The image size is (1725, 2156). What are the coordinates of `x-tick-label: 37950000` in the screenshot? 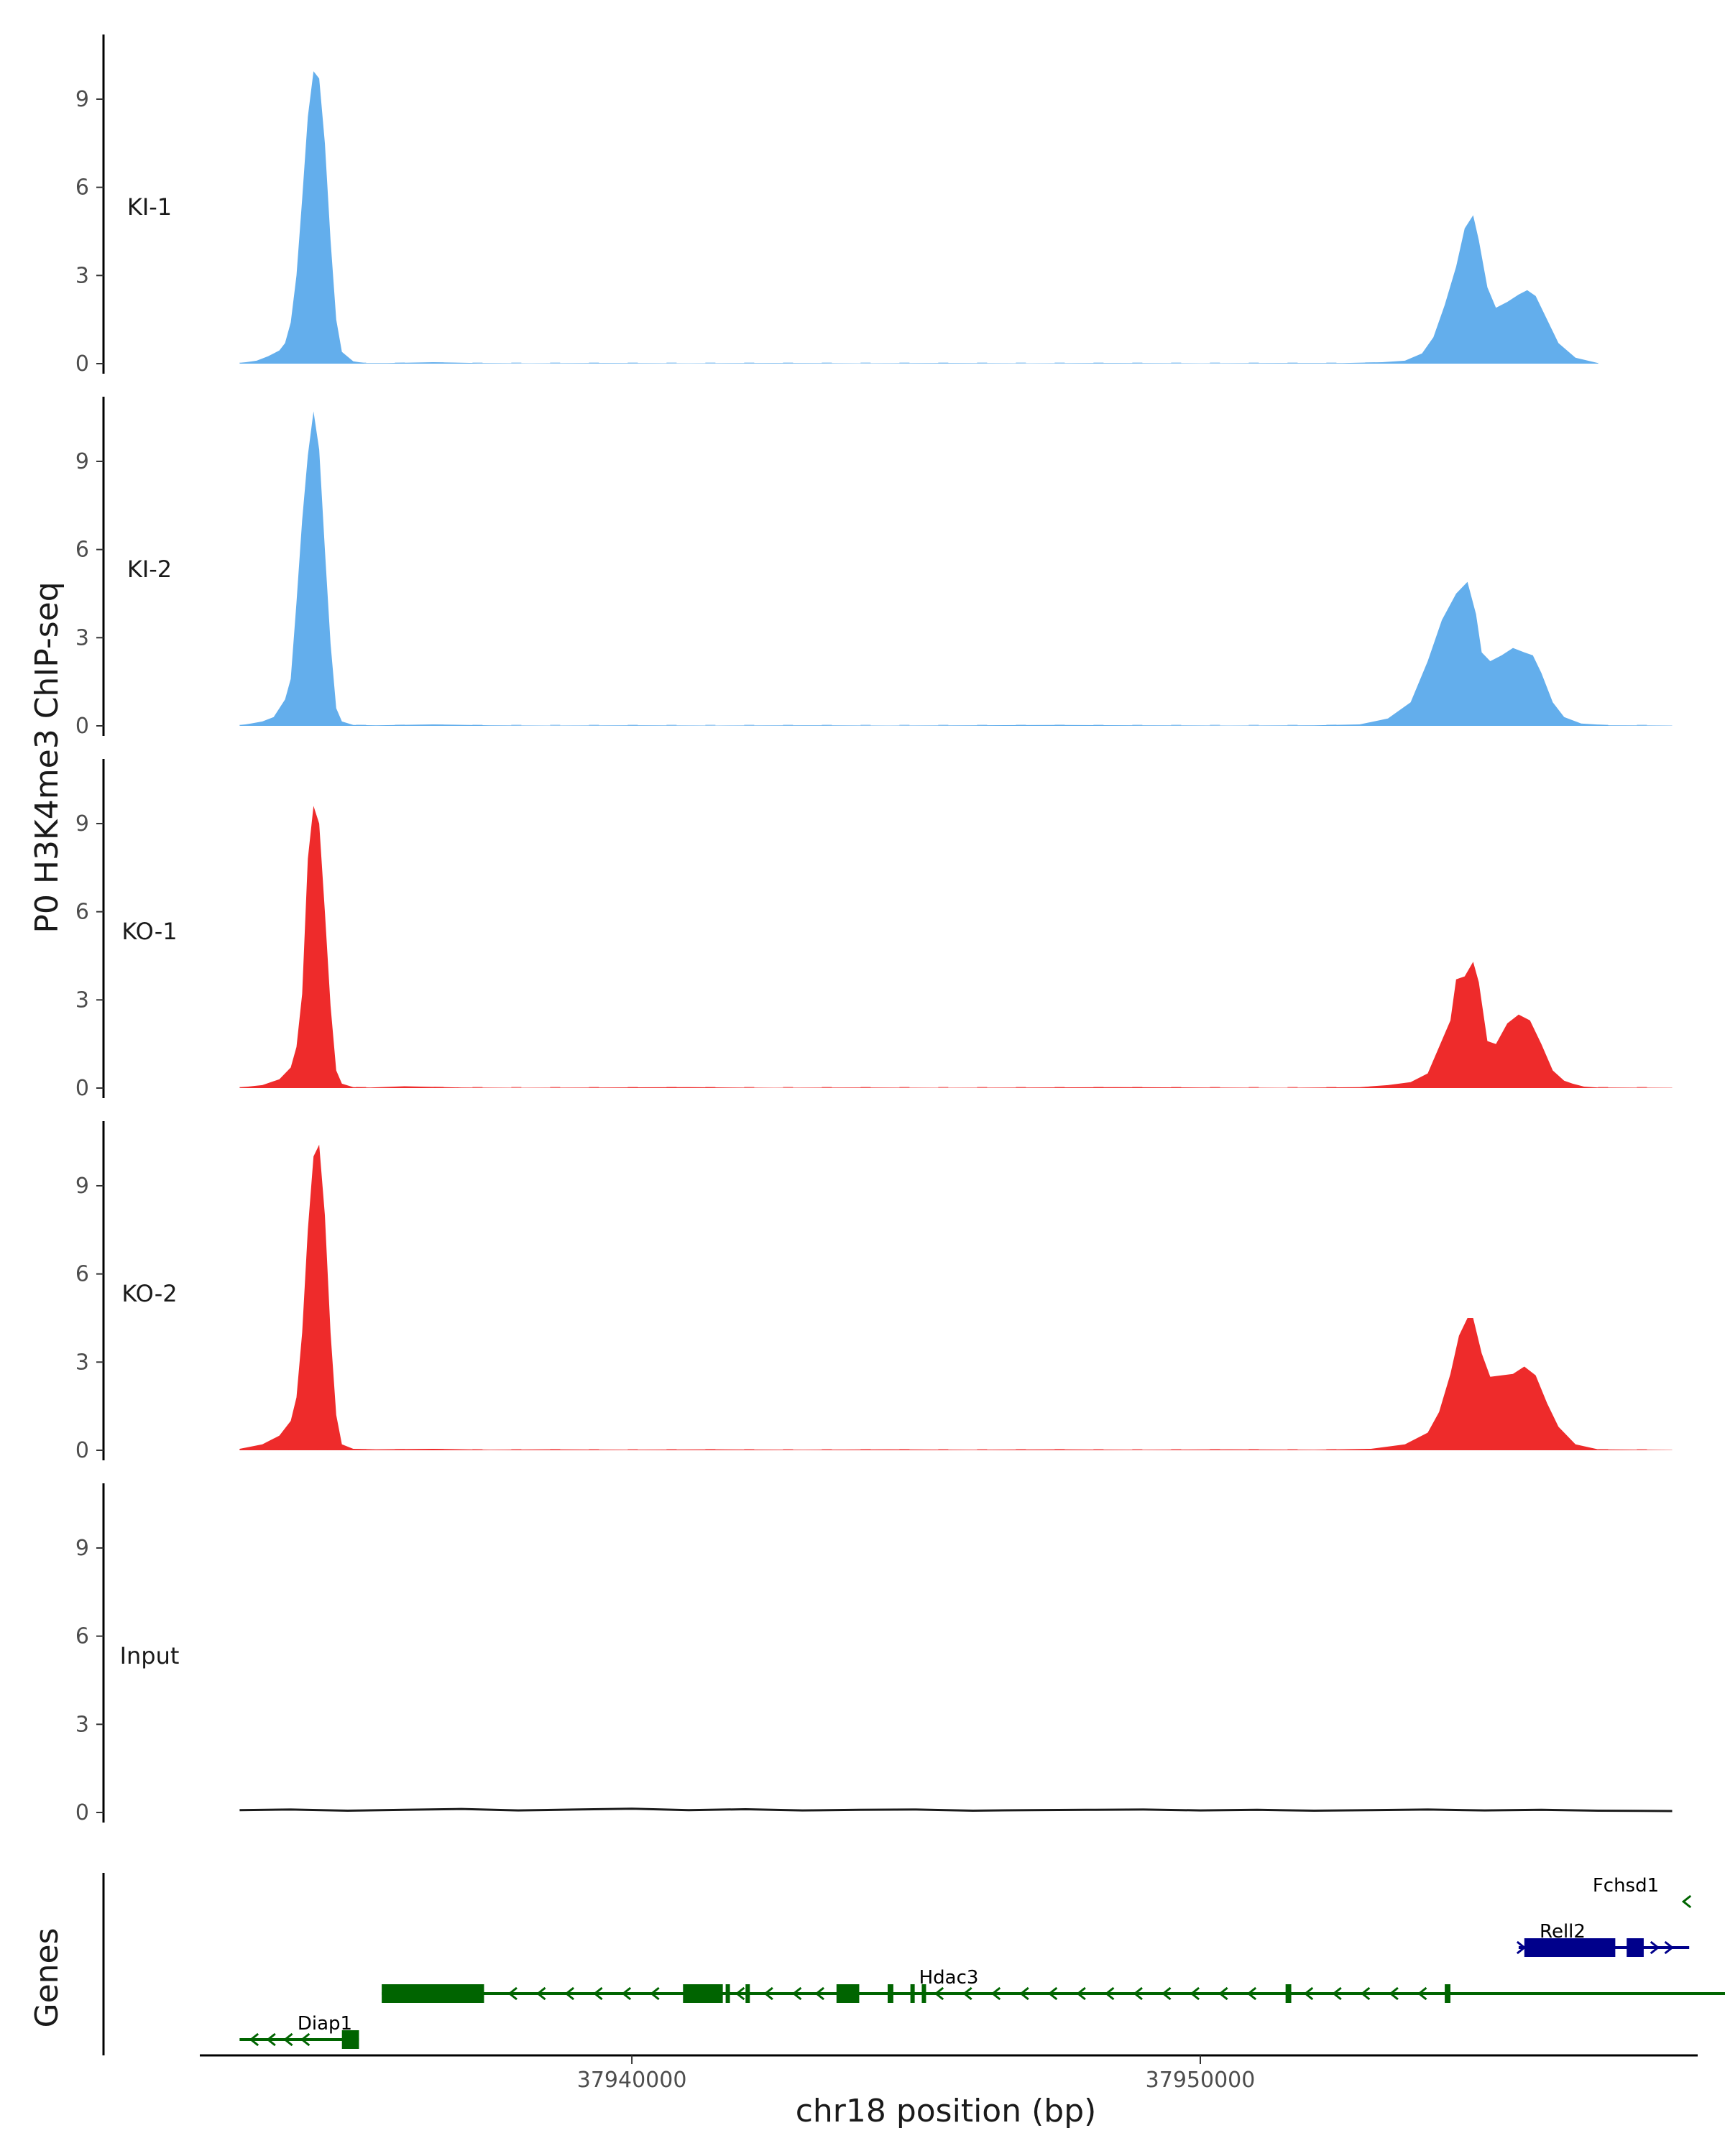 It's located at (1201, 2080).